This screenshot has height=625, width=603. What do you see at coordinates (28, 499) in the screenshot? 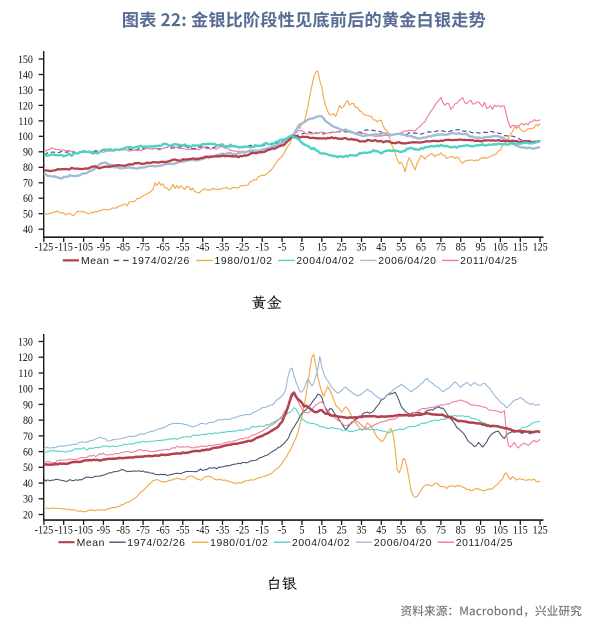
I see `svg-text: 30` at bounding box center [28, 499].